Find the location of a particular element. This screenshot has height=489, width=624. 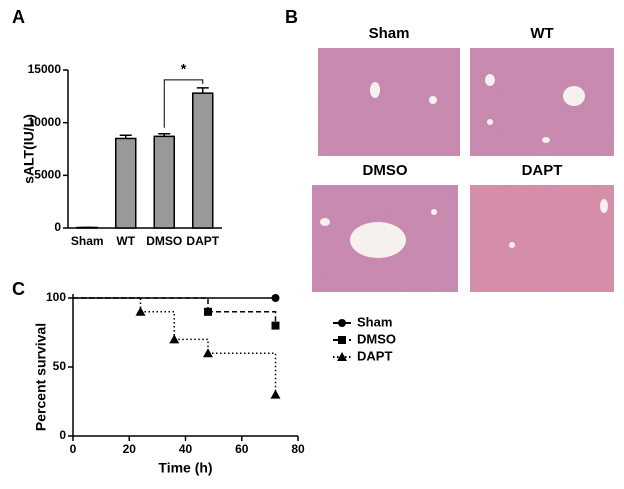

x-tick-label: 0 is located at coordinates (73, 449).